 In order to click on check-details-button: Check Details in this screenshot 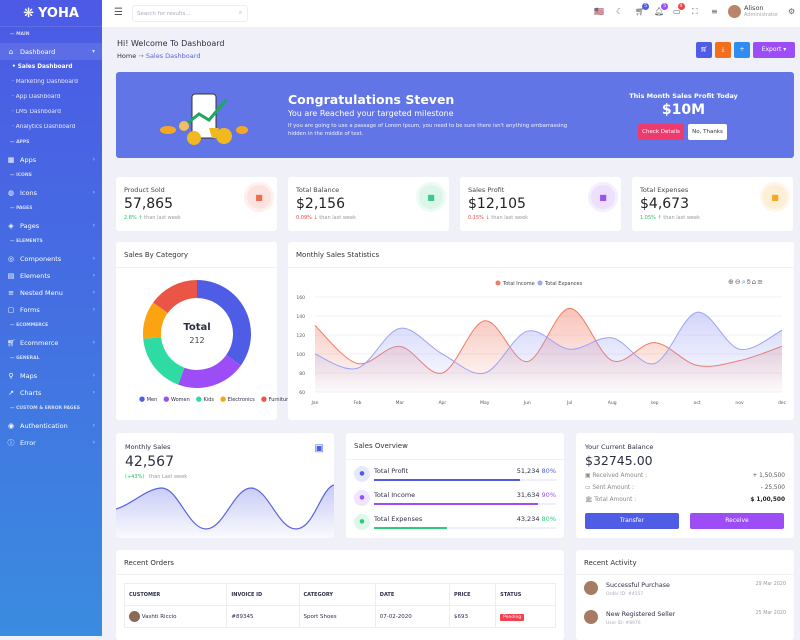, I will do `click(661, 132)`.